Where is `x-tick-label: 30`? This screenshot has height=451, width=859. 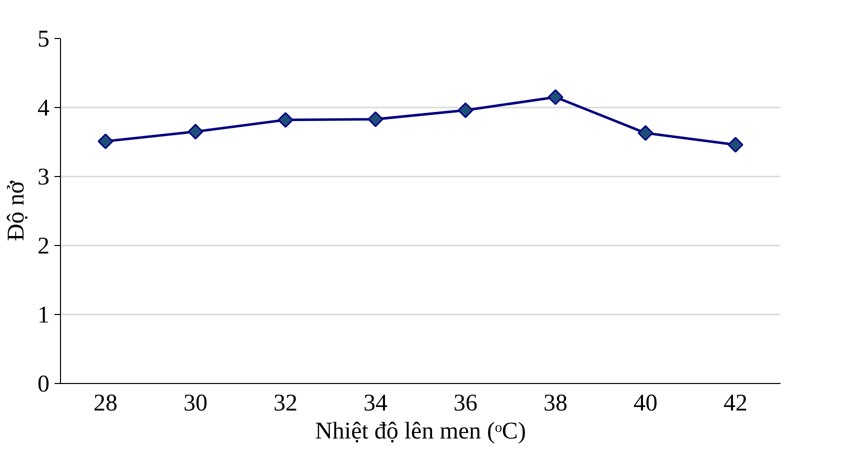 x-tick-label: 30 is located at coordinates (196, 403).